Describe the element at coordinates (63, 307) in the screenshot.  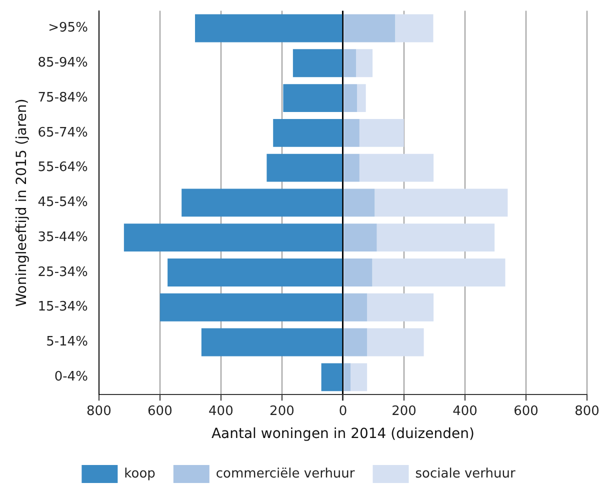
I see `y-tick-label: 15-34%` at that location.